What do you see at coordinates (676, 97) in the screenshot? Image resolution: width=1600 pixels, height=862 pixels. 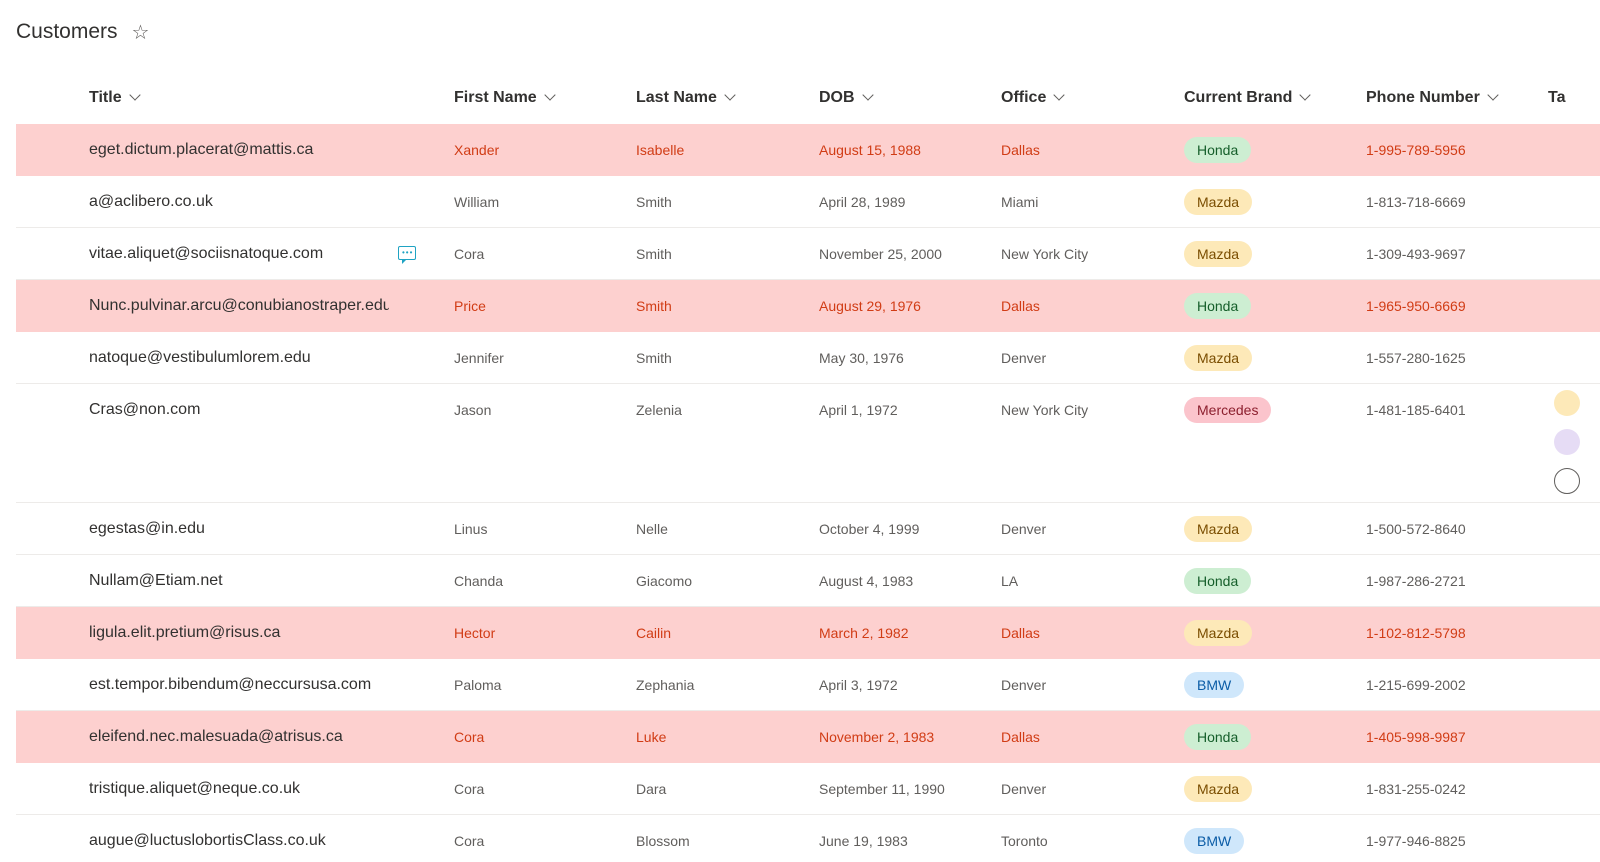 I see `column-header-label: Last Name` at bounding box center [676, 97].